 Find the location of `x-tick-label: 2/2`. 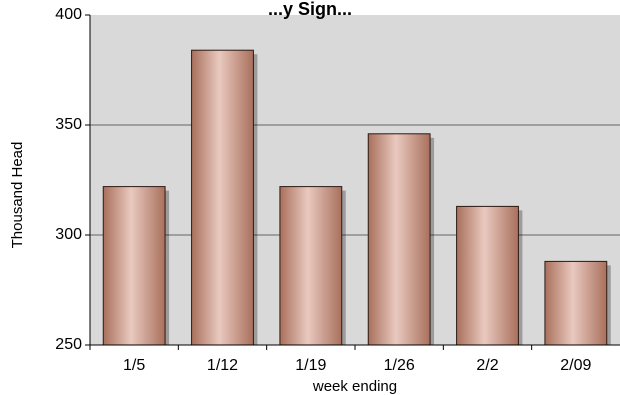

x-tick-label: 2/2 is located at coordinates (487, 365).